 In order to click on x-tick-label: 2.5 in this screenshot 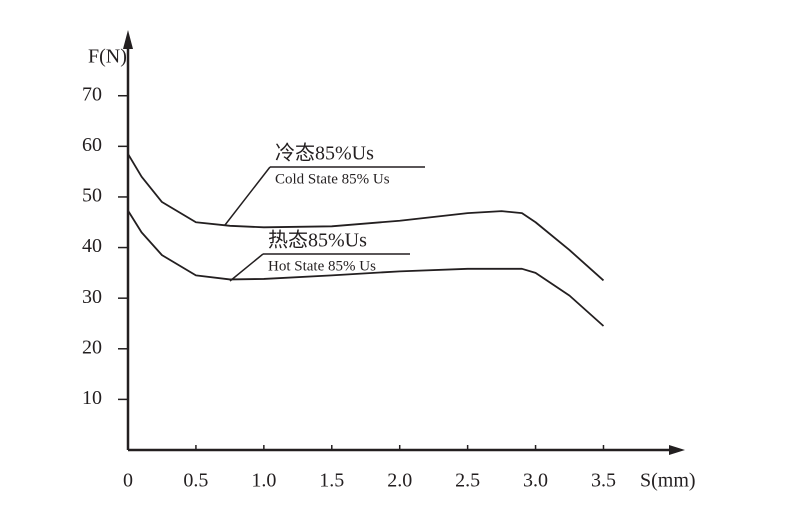, I will do `click(467, 481)`.